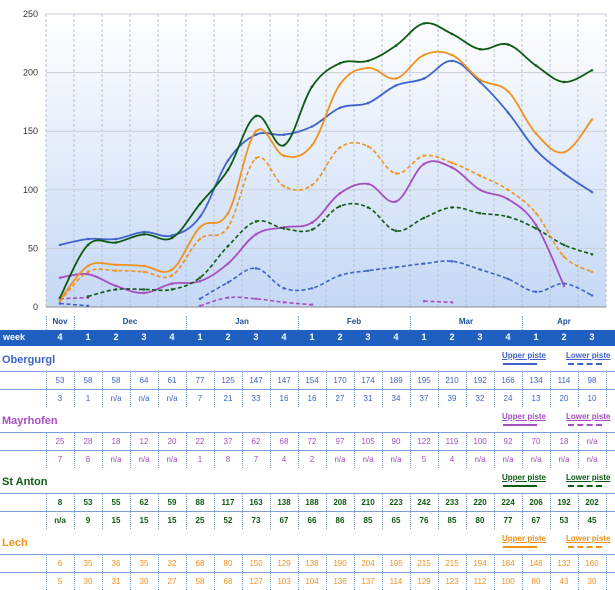 The width and height of the screenshot is (615, 590). Describe the element at coordinates (144, 380) in the screenshot. I see `snow-depth-cell: 64` at that location.